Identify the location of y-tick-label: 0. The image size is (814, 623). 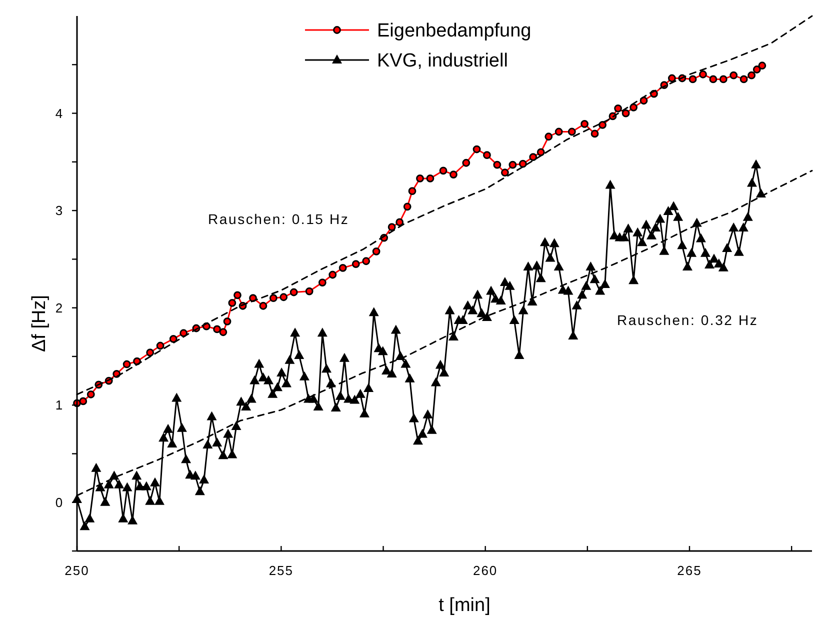
(59, 502).